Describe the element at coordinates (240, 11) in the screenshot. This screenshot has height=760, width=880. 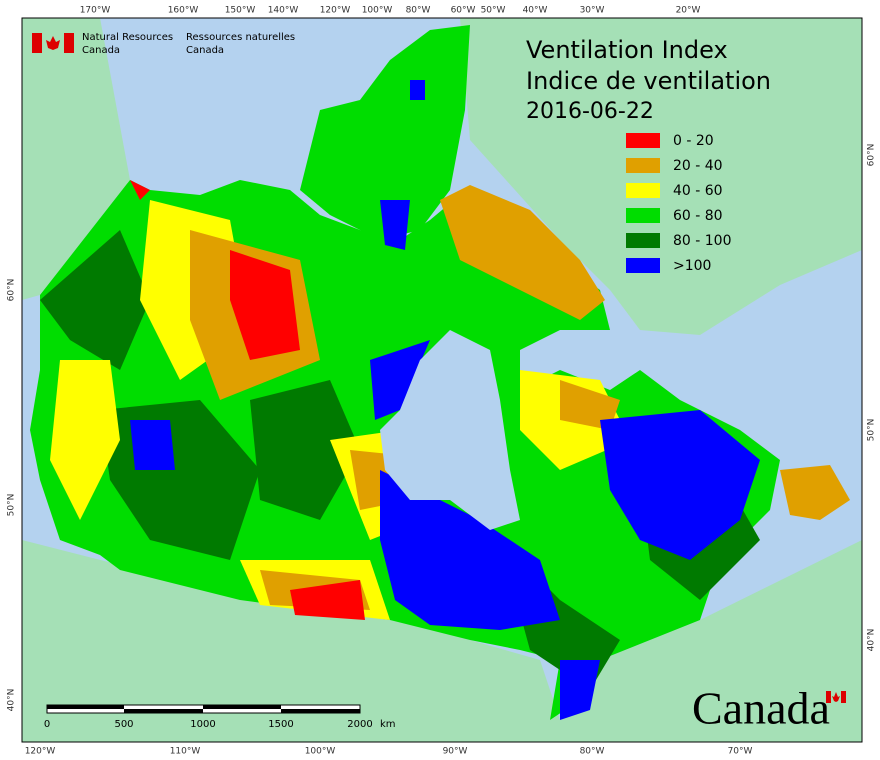
I see `longitude-label: 150°W` at that location.